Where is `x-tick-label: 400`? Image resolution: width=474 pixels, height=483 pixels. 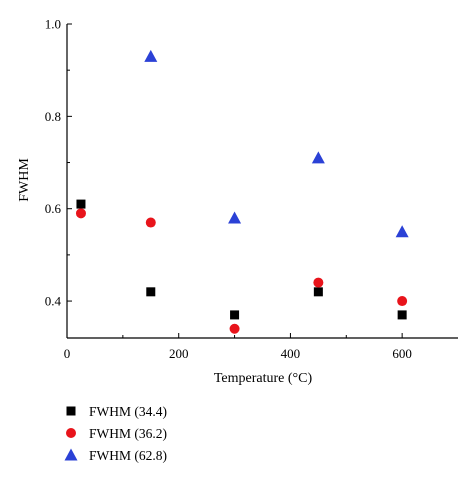
x-tick-label: 400 is located at coordinates (291, 353).